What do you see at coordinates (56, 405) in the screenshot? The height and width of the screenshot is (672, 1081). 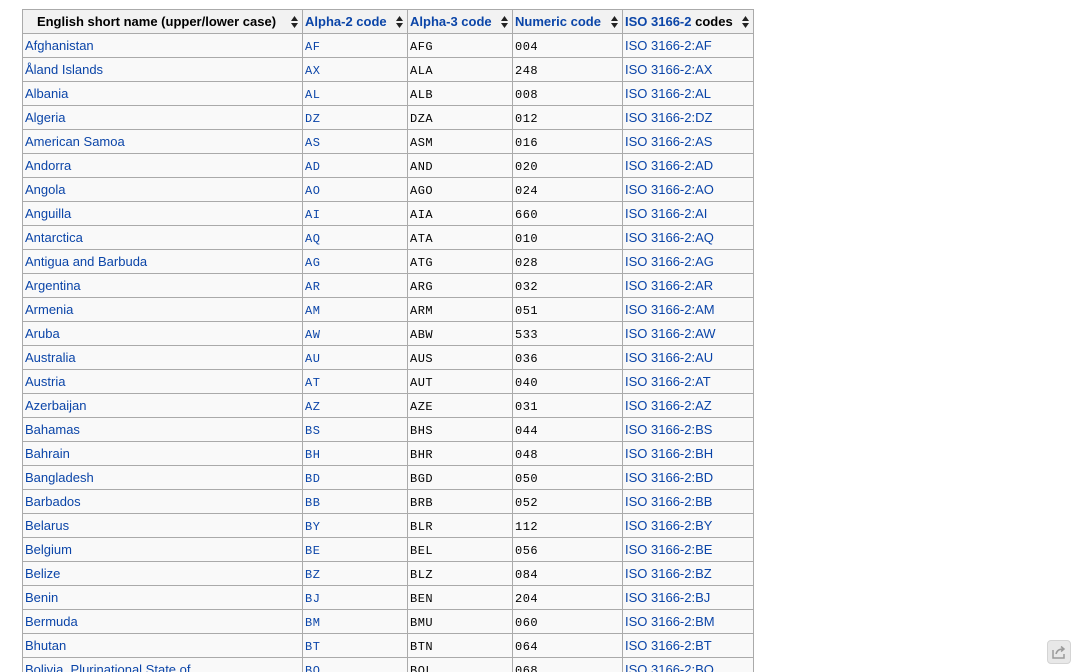 I see `country-name-link: Azerbaijan` at bounding box center [56, 405].